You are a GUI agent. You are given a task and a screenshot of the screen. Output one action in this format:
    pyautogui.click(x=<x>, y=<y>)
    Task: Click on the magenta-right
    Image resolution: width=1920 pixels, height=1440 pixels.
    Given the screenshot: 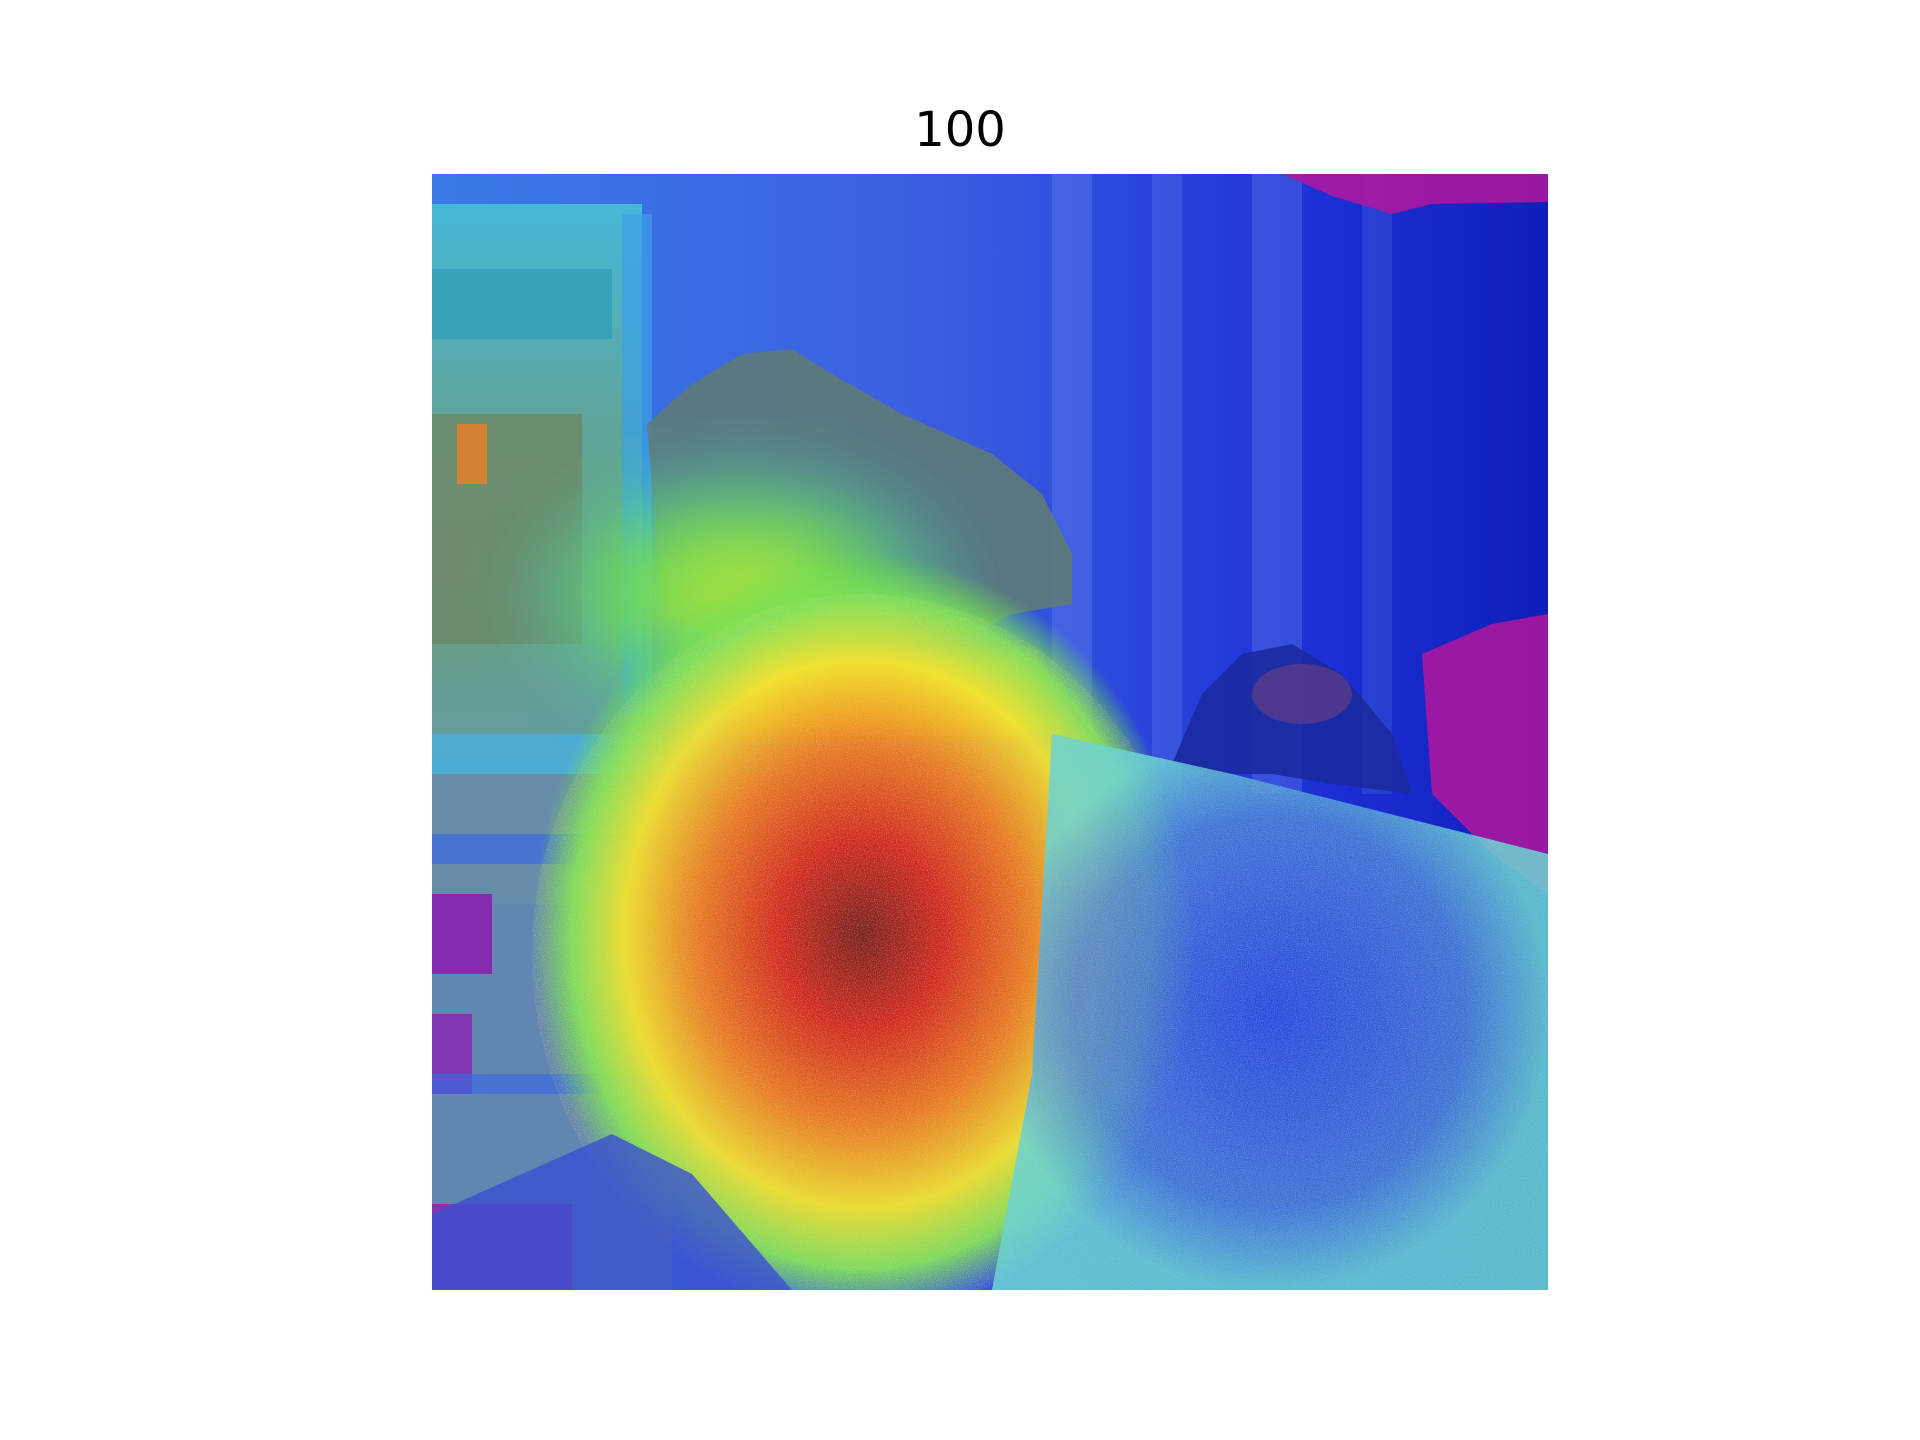 What is the action you would take?
    pyautogui.click(x=1485, y=754)
    